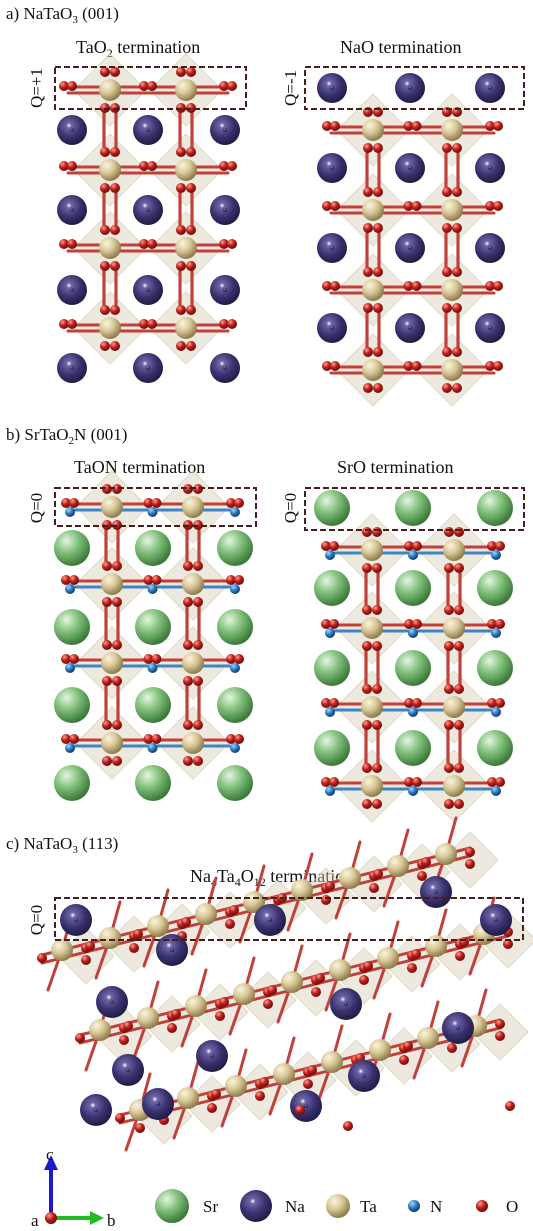  I want to click on axes-indicator: c a b, so click(73, 1187).